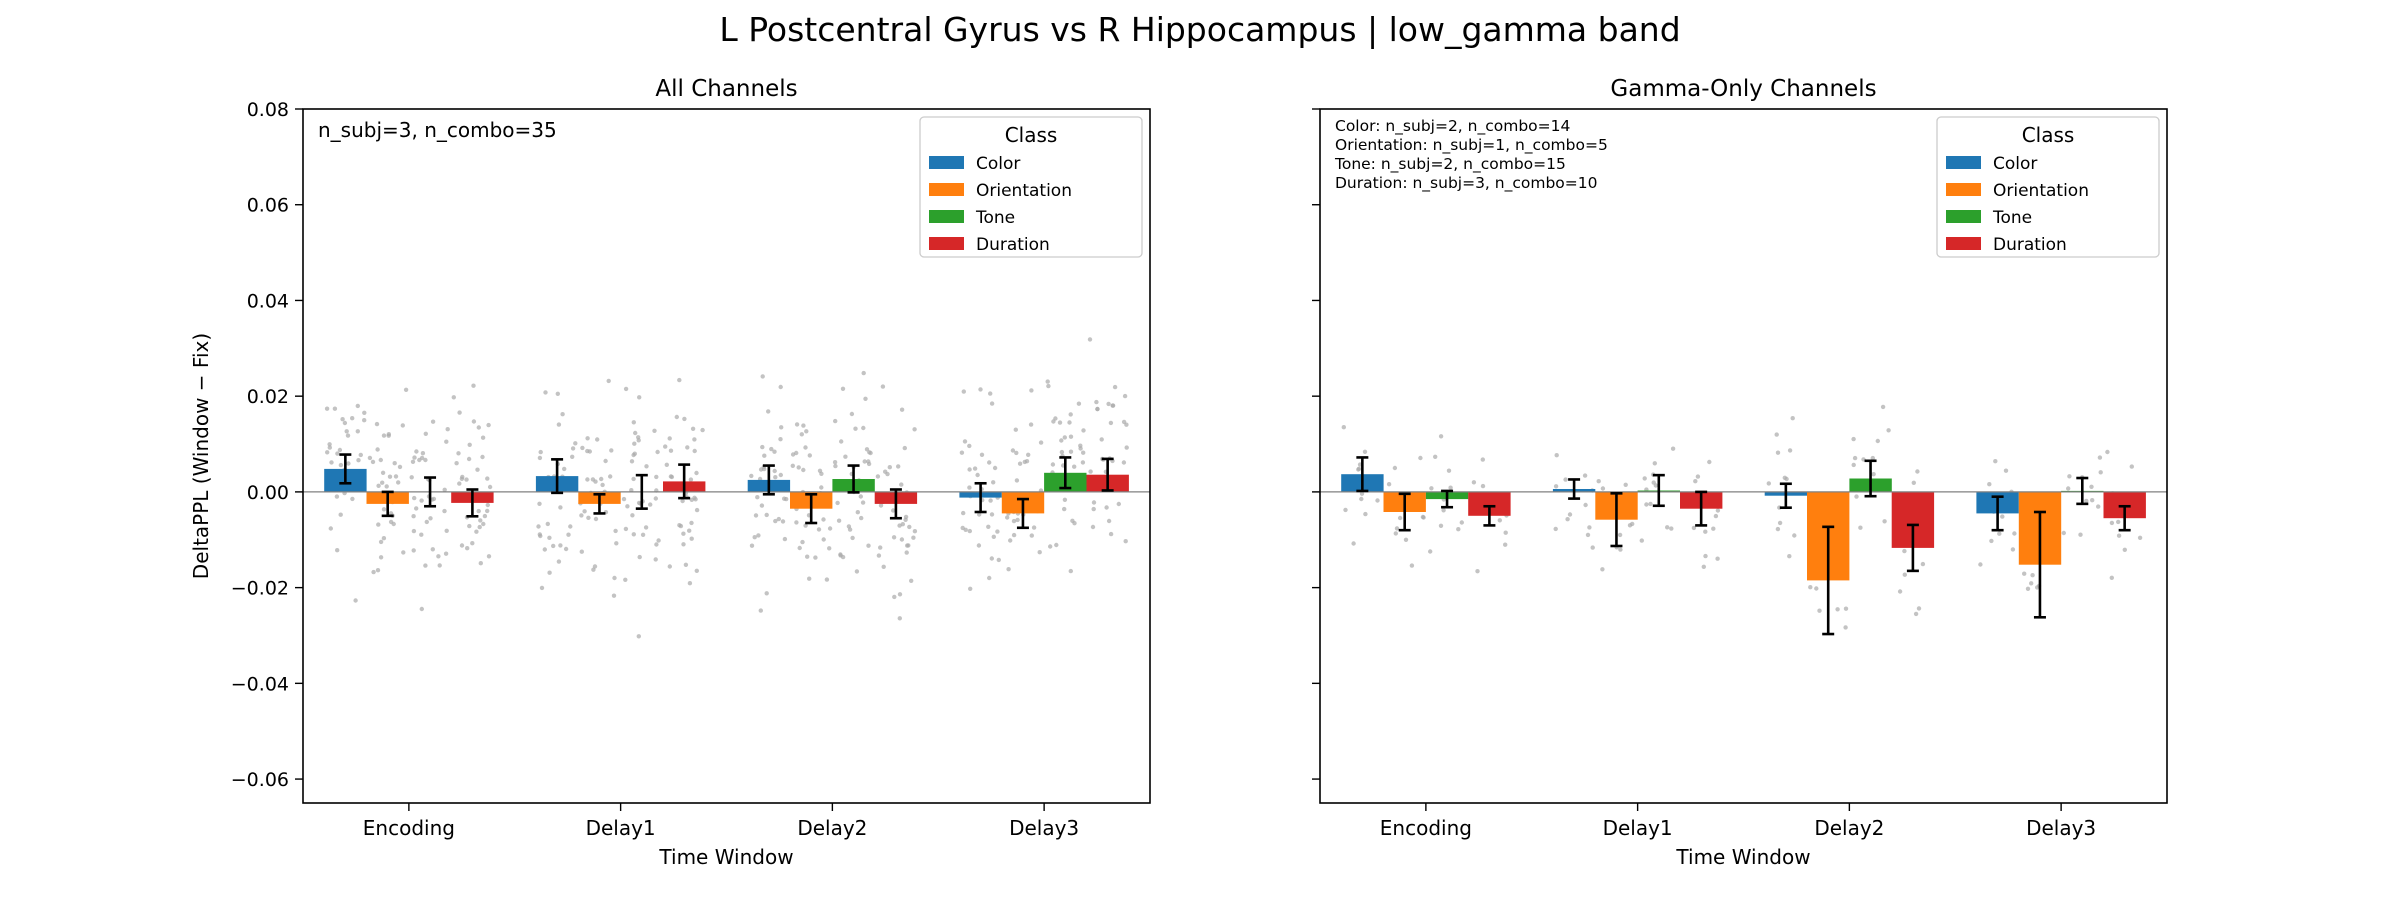 The width and height of the screenshot is (2400, 900). What do you see at coordinates (268, 397) in the screenshot?
I see `y-tick-label: 0.02` at bounding box center [268, 397].